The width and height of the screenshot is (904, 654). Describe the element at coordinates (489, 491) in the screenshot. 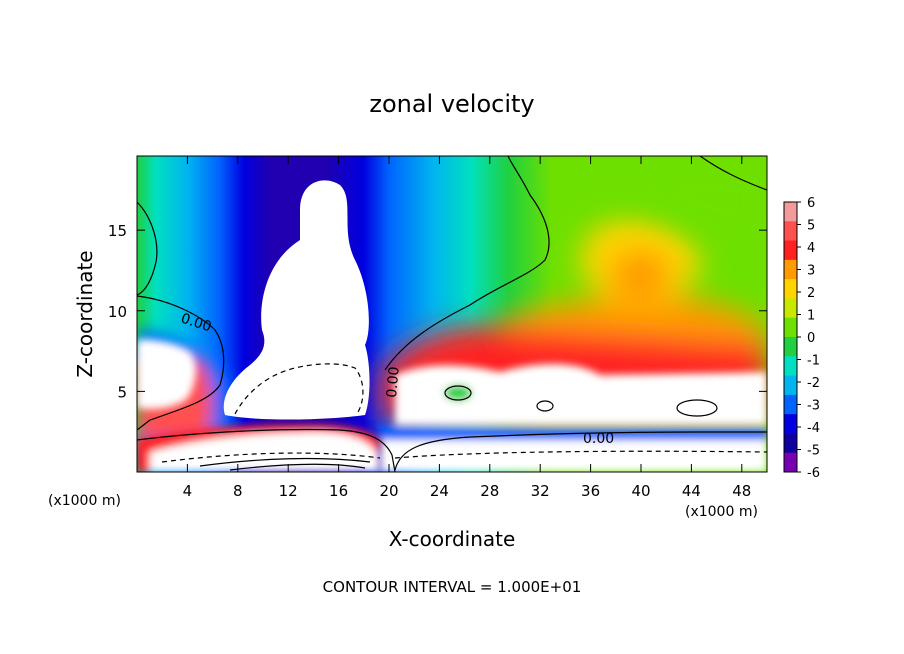

I see `x-tick-label: 28` at that location.